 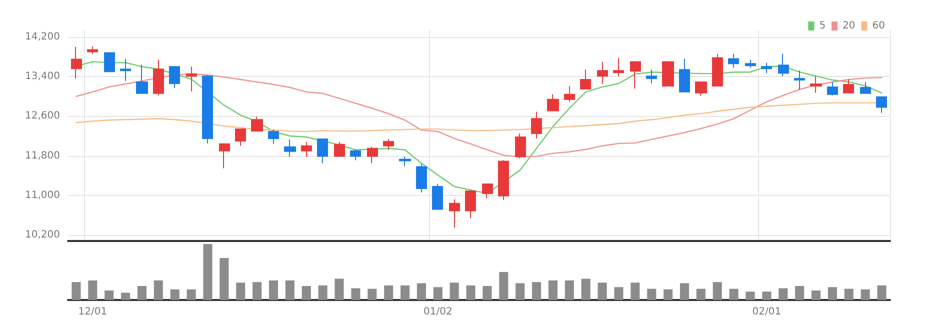 What do you see at coordinates (849, 26) in the screenshot?
I see `legend-label: 20` at bounding box center [849, 26].